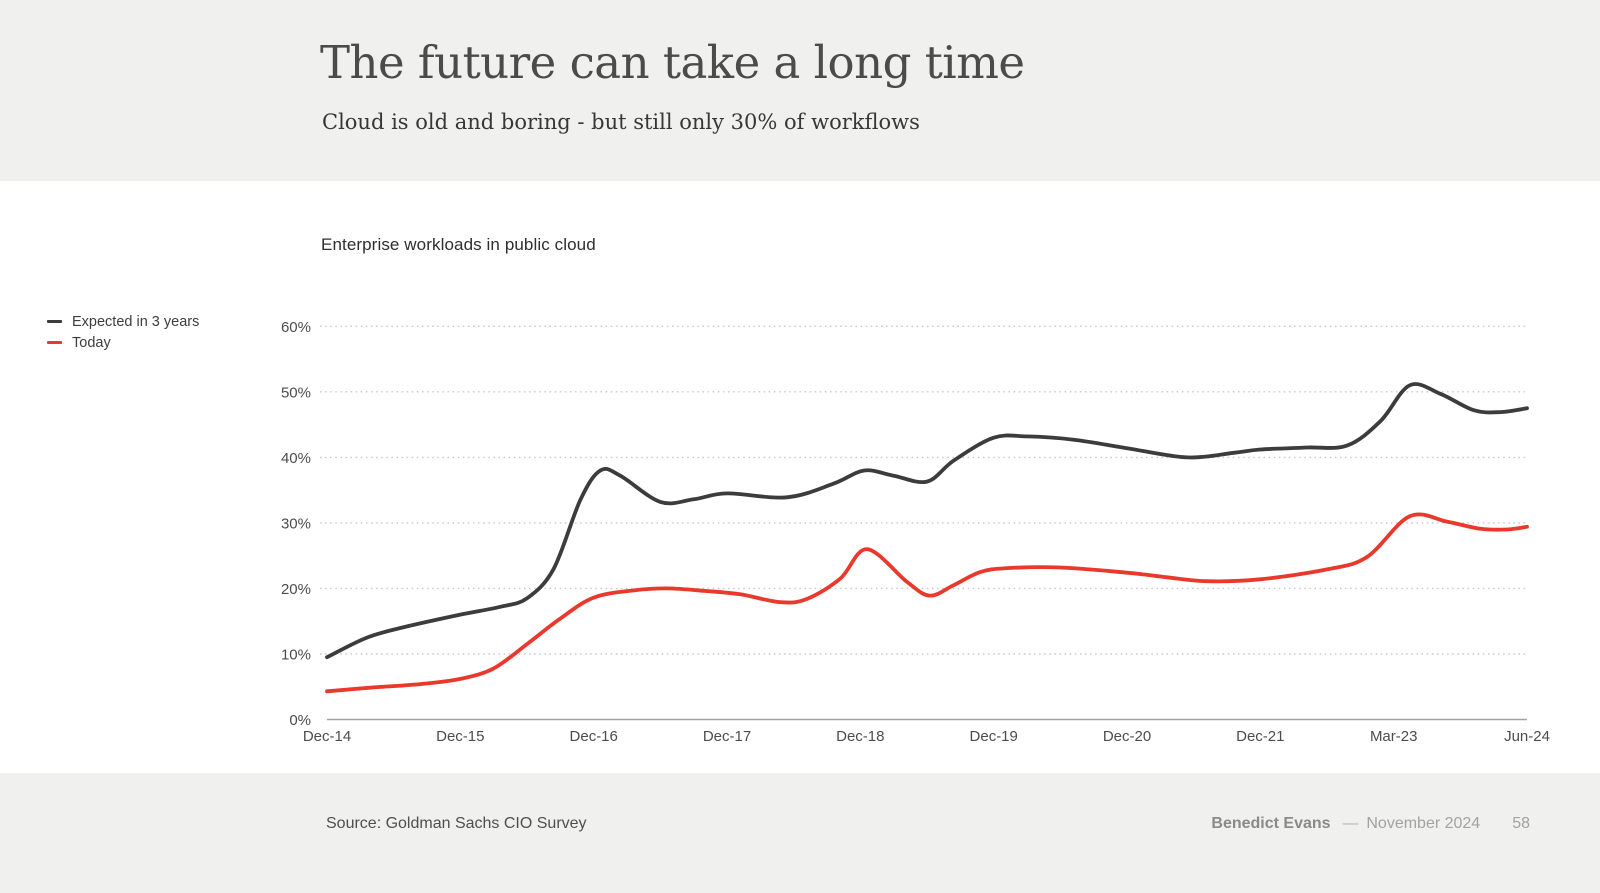 The image size is (1600, 893). I want to click on y-tick-label: 0%, so click(300, 720).